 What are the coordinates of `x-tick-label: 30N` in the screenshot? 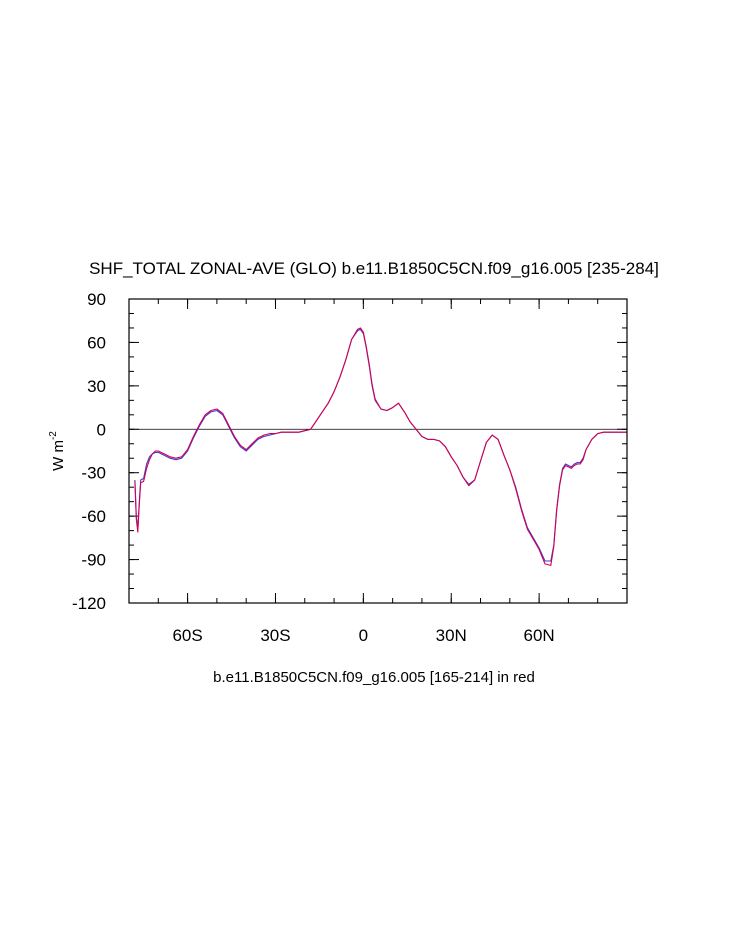 It's located at (451, 635).